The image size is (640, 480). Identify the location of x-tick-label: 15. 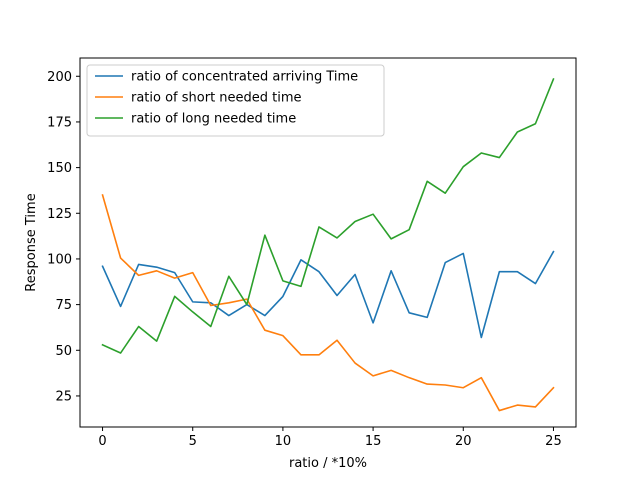
(373, 441).